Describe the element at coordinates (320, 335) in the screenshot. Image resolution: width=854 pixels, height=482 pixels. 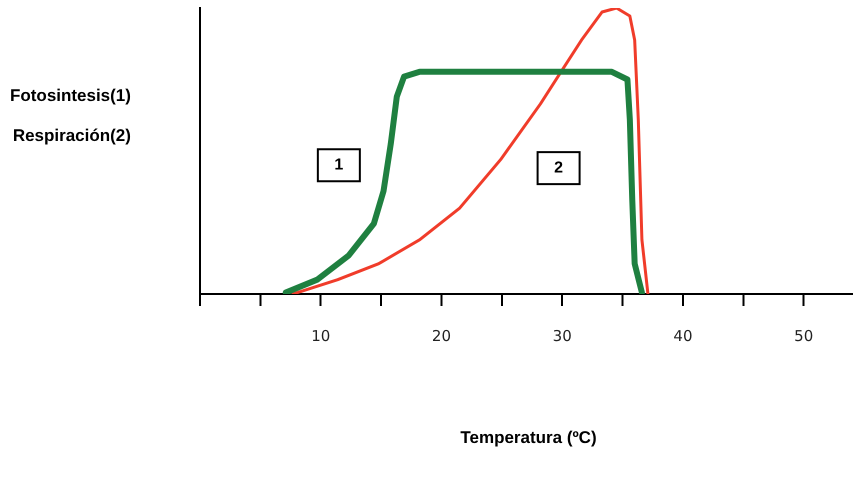
I see `x-tick-label: 10` at that location.